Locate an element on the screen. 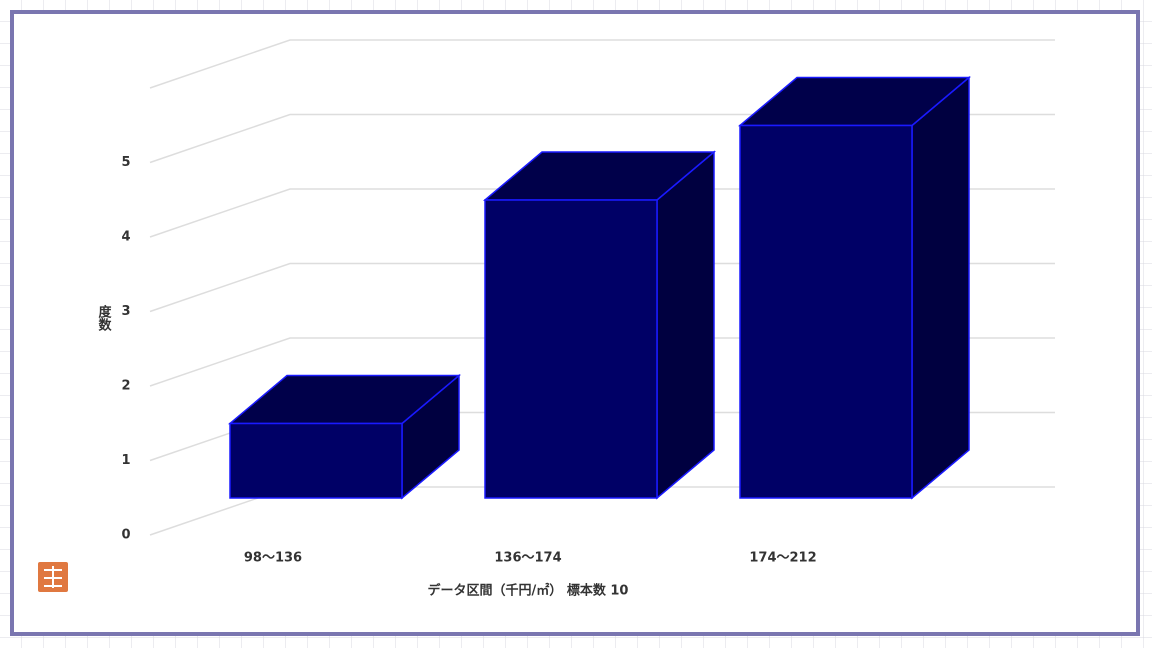 The width and height of the screenshot is (1152, 648). y-tick-label: 1 is located at coordinates (125, 460).